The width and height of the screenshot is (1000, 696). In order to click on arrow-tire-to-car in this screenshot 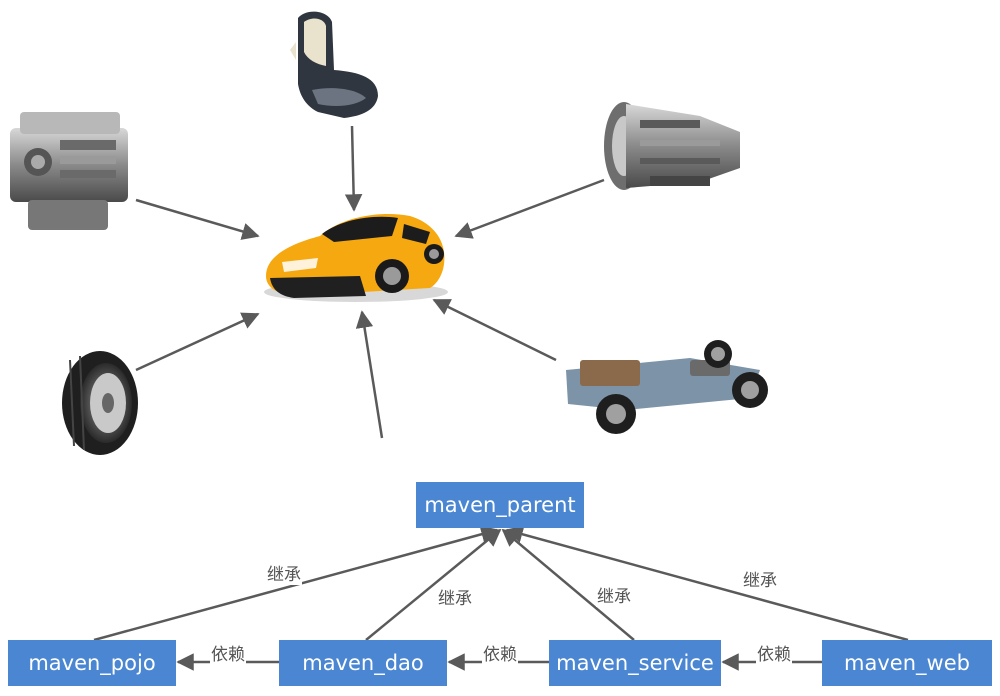, I will do `click(197, 342)`.